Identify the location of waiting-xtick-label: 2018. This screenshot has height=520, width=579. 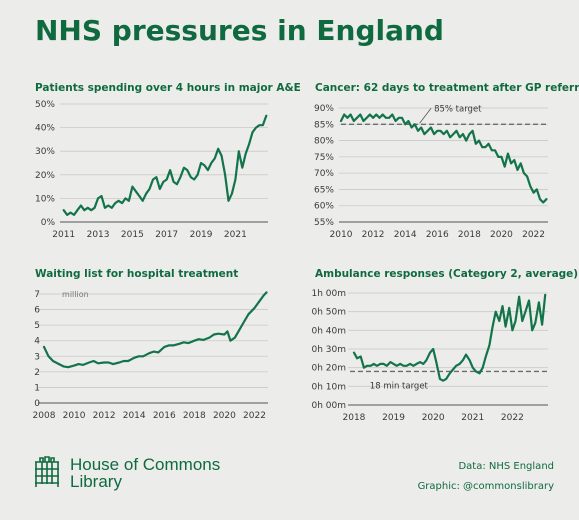
(194, 416).